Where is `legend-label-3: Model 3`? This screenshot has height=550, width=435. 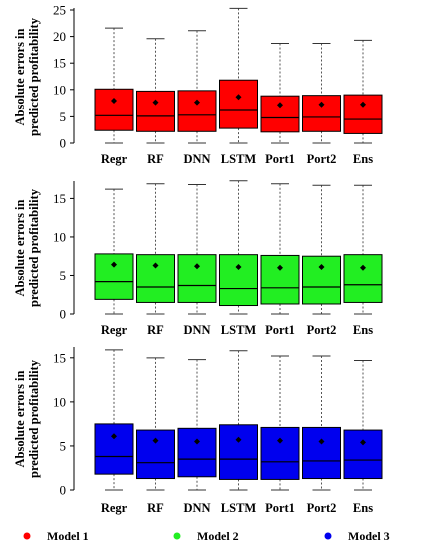 legend-label-3: Model 3 is located at coordinates (369, 536).